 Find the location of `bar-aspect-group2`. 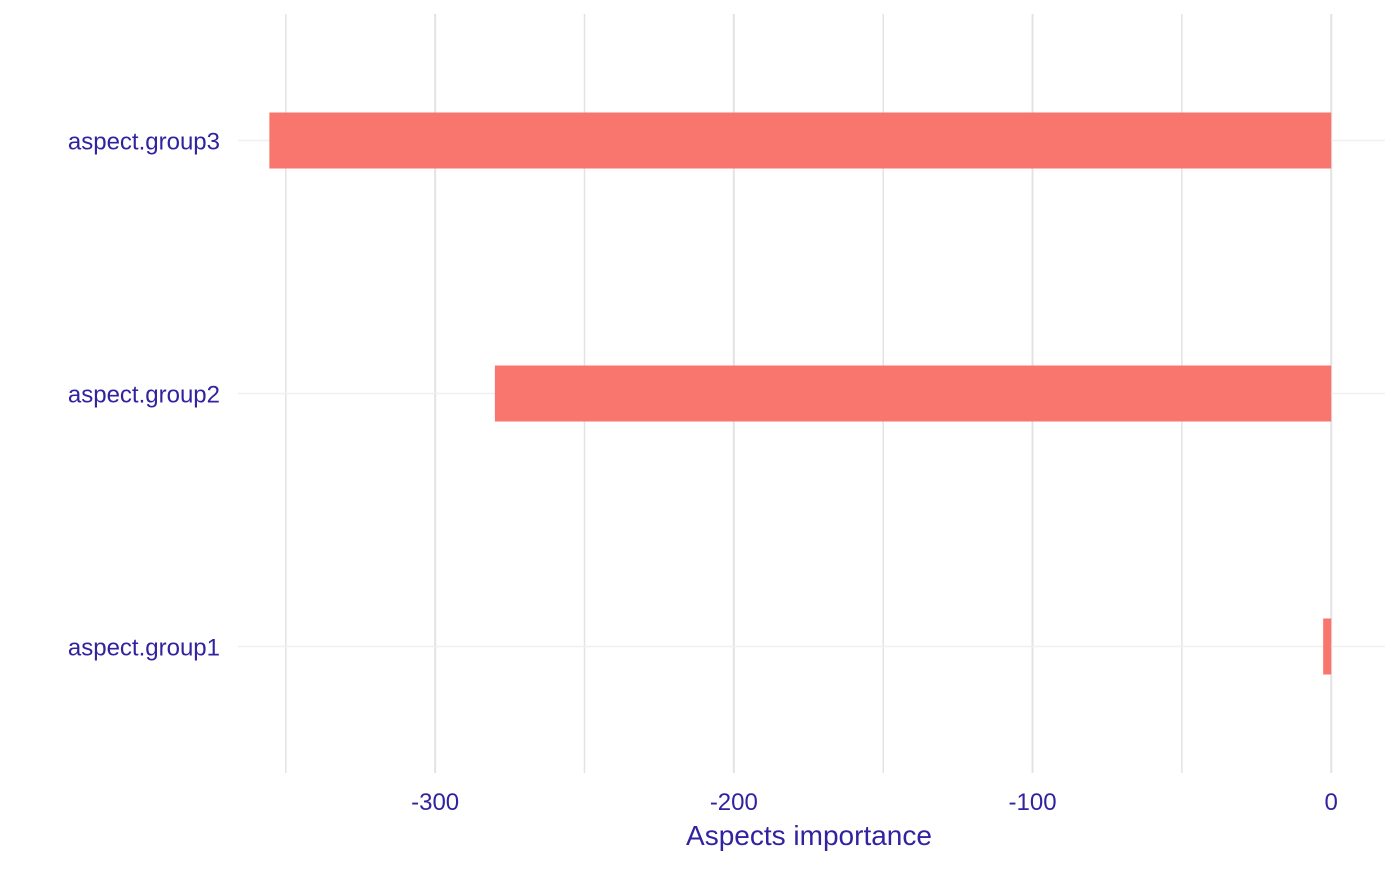

bar-aspect-group2 is located at coordinates (913, 393).